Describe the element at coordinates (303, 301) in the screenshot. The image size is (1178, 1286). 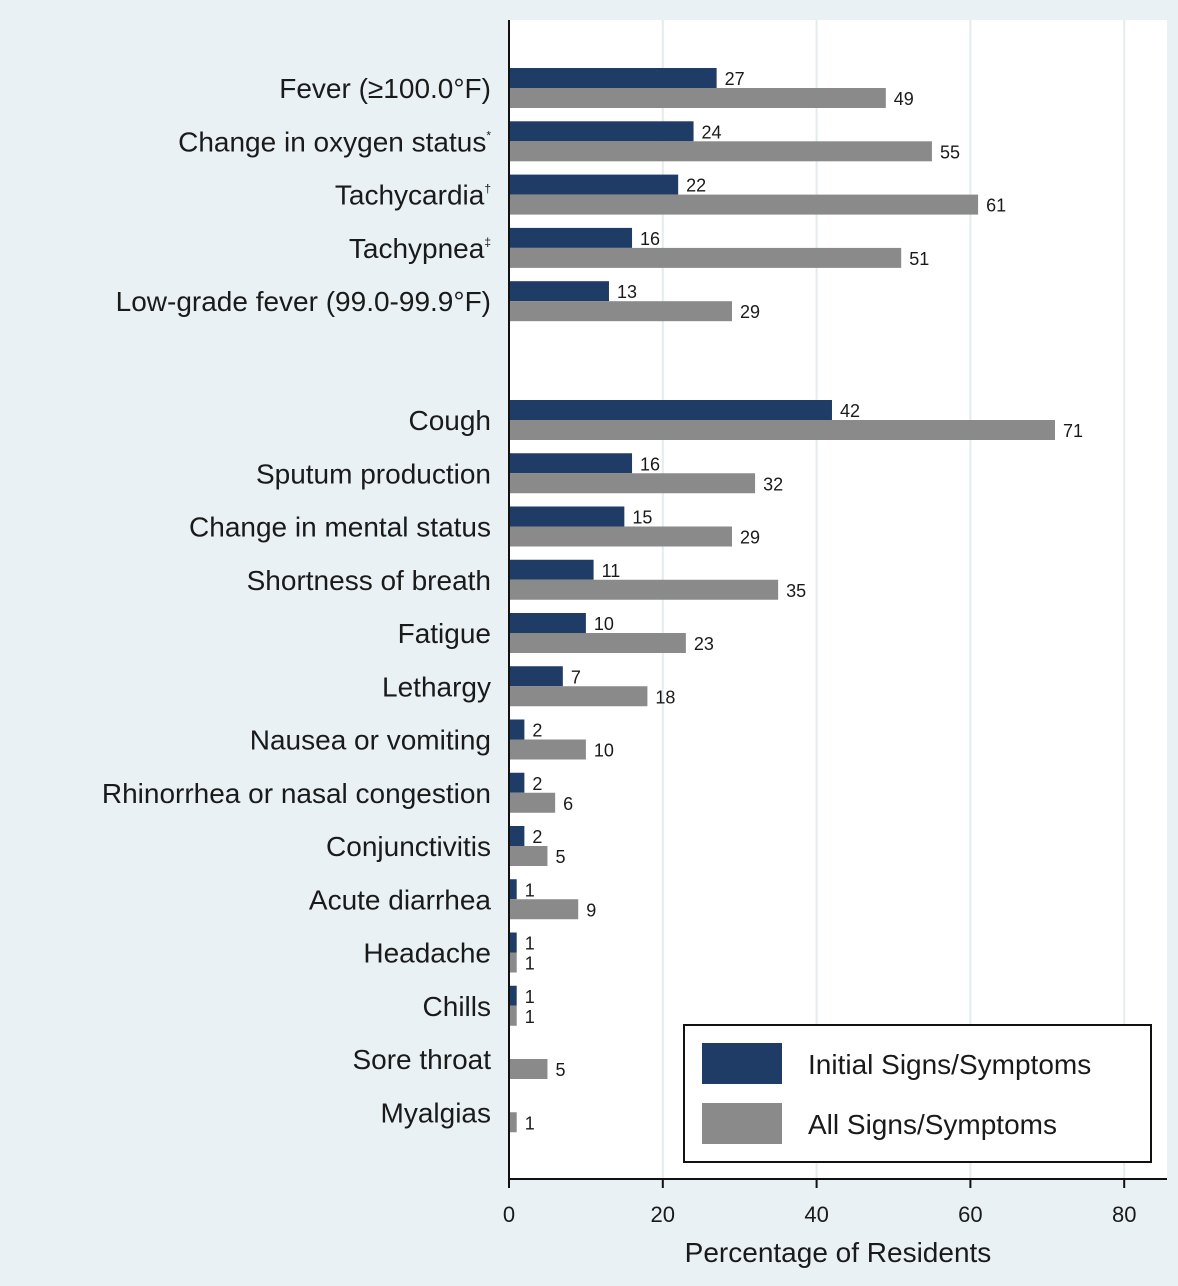
I see `category-label: Low-grade fever (99.0-99.9°F)` at that location.